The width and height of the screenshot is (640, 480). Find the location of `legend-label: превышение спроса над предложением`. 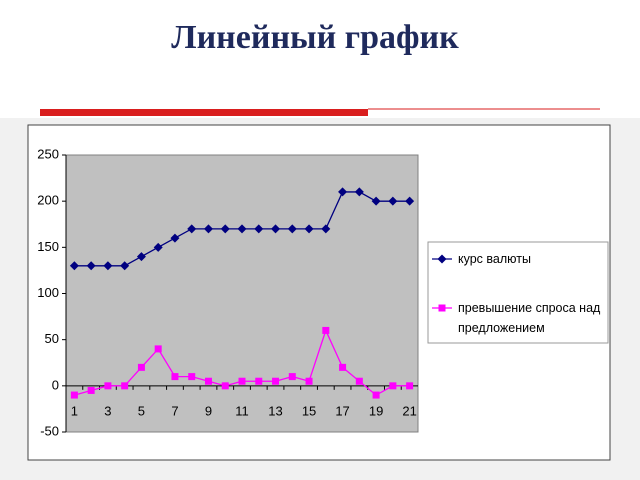

legend-label: превышение спроса над предложением is located at coordinates (529, 318).